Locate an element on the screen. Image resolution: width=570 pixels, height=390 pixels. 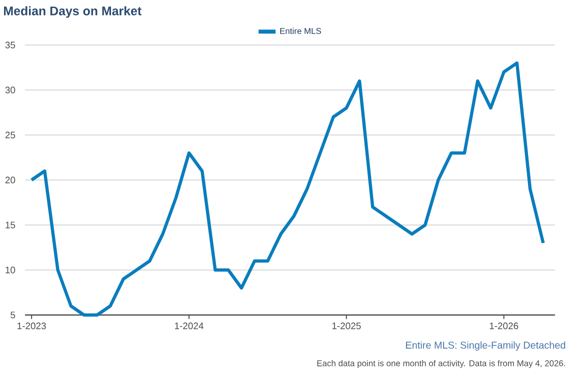
x-tick-label: 1-2023 is located at coordinates (32, 326).